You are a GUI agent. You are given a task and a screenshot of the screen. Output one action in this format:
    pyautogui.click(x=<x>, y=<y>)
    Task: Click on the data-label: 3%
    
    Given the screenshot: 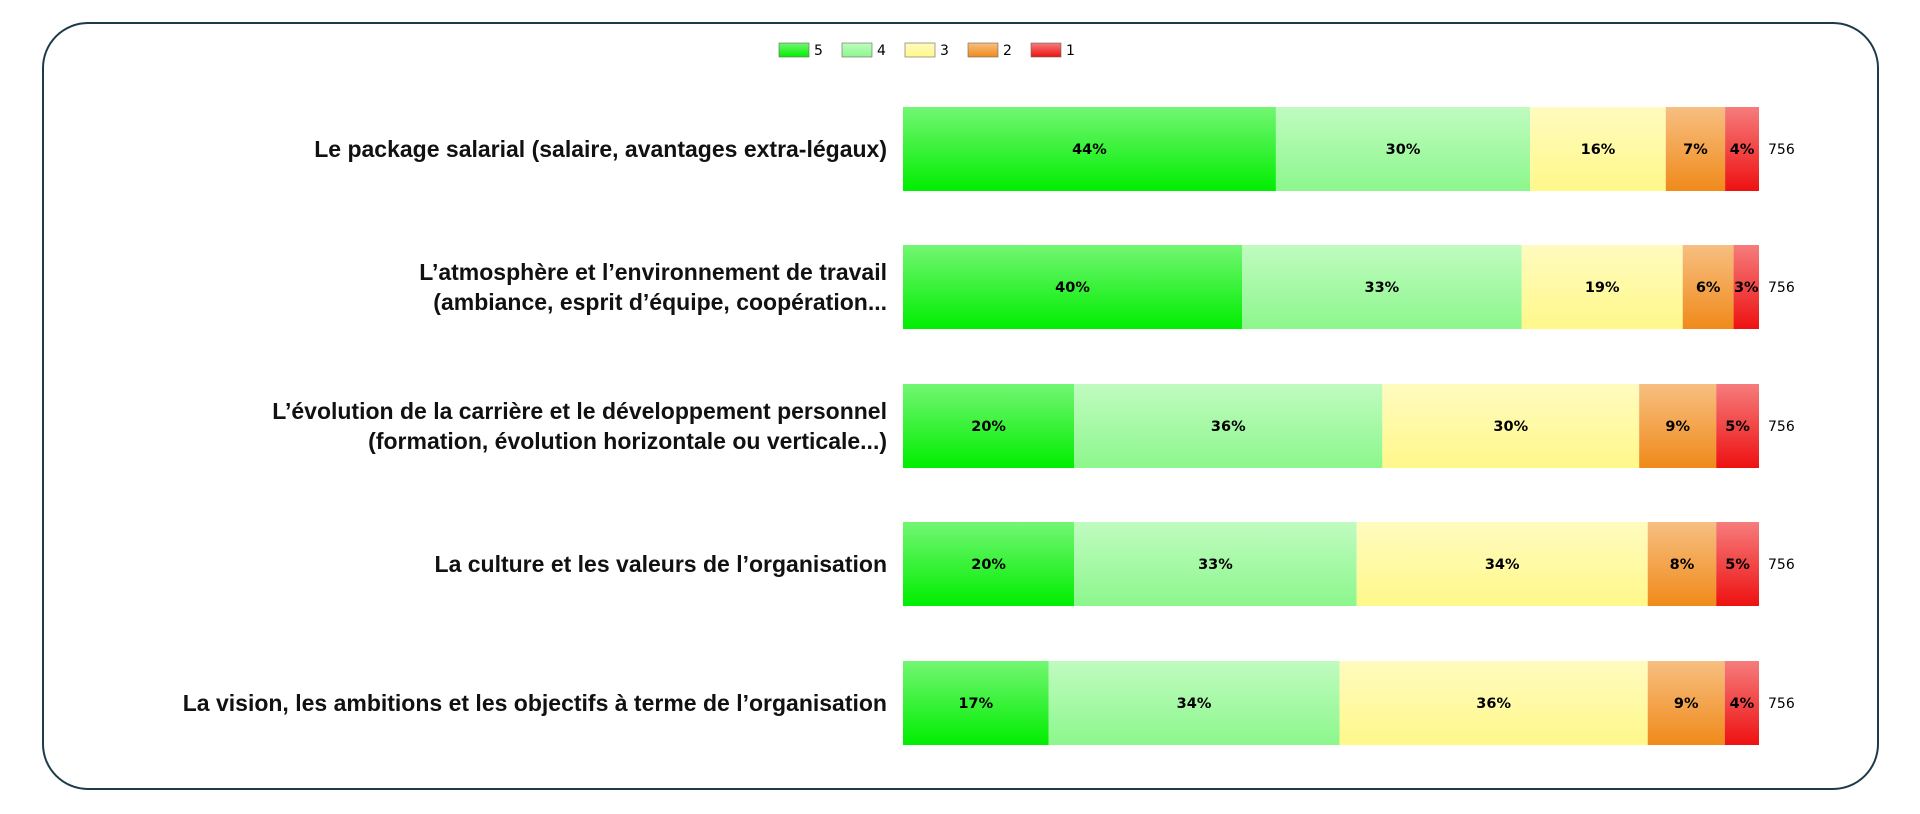 What is the action you would take?
    pyautogui.click(x=1746, y=288)
    